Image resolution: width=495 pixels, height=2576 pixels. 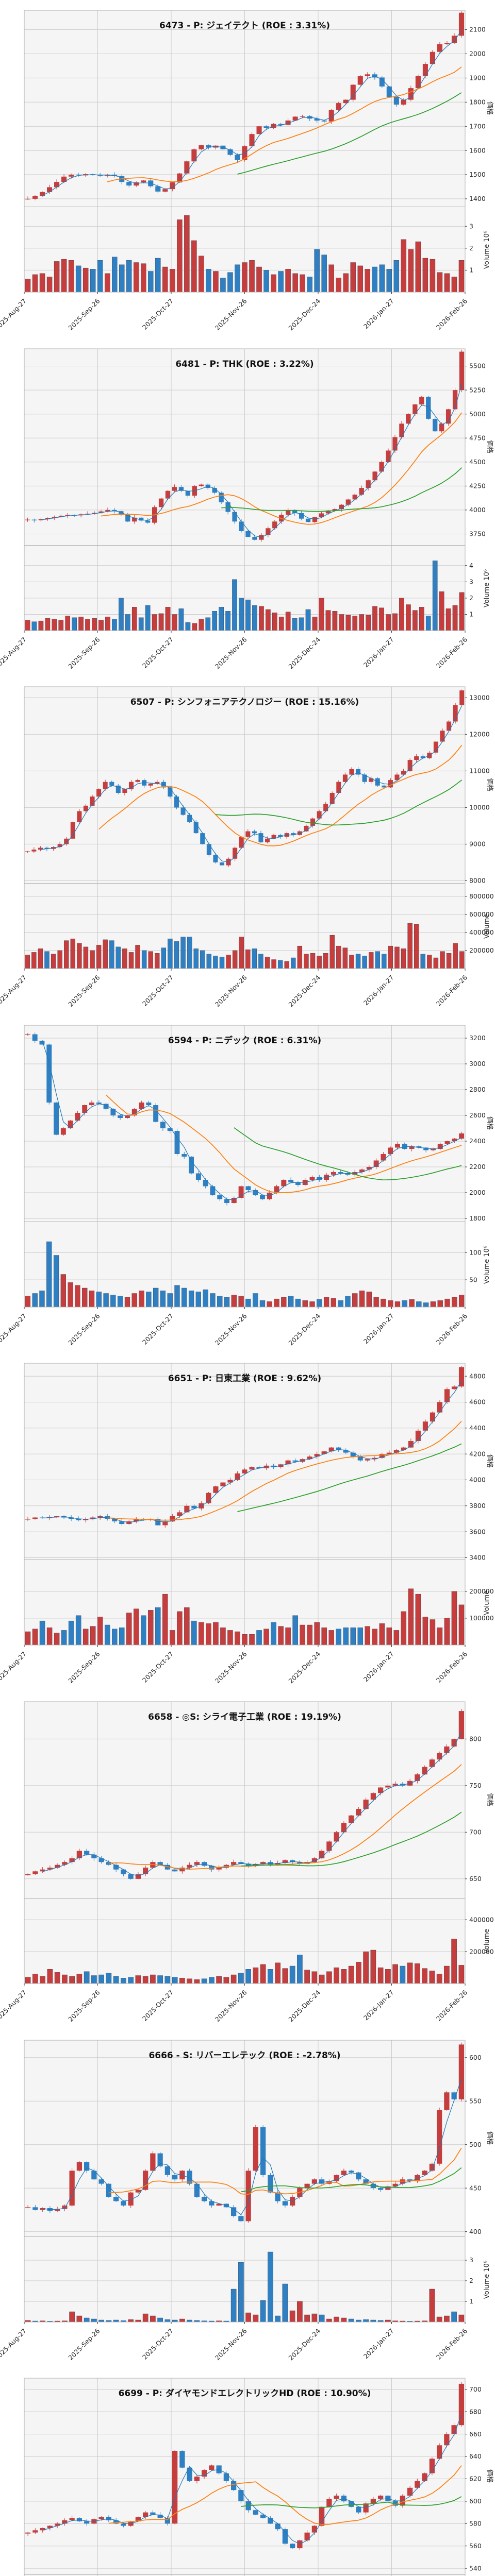 What do you see at coordinates (478, 510) in the screenshot?
I see `price-tick-label: 4000` at bounding box center [478, 510].